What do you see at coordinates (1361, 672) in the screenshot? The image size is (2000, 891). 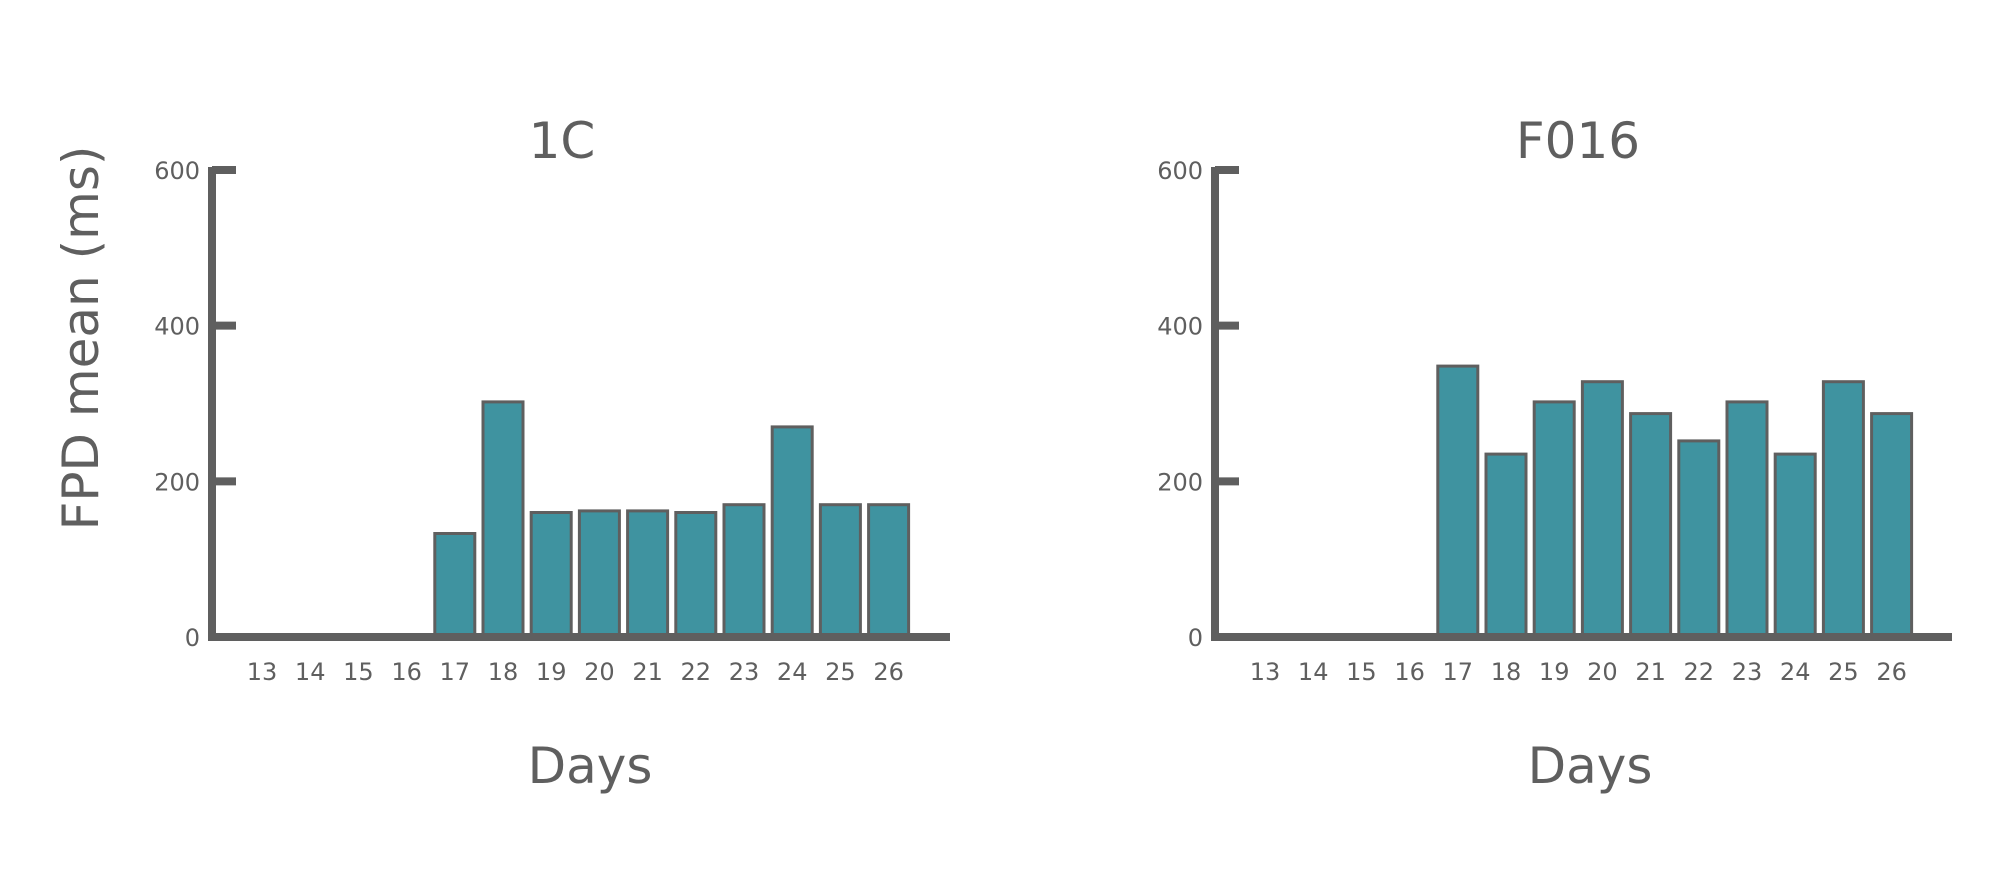 I see `panel2-x-tick-label-15: 15` at bounding box center [1361, 672].